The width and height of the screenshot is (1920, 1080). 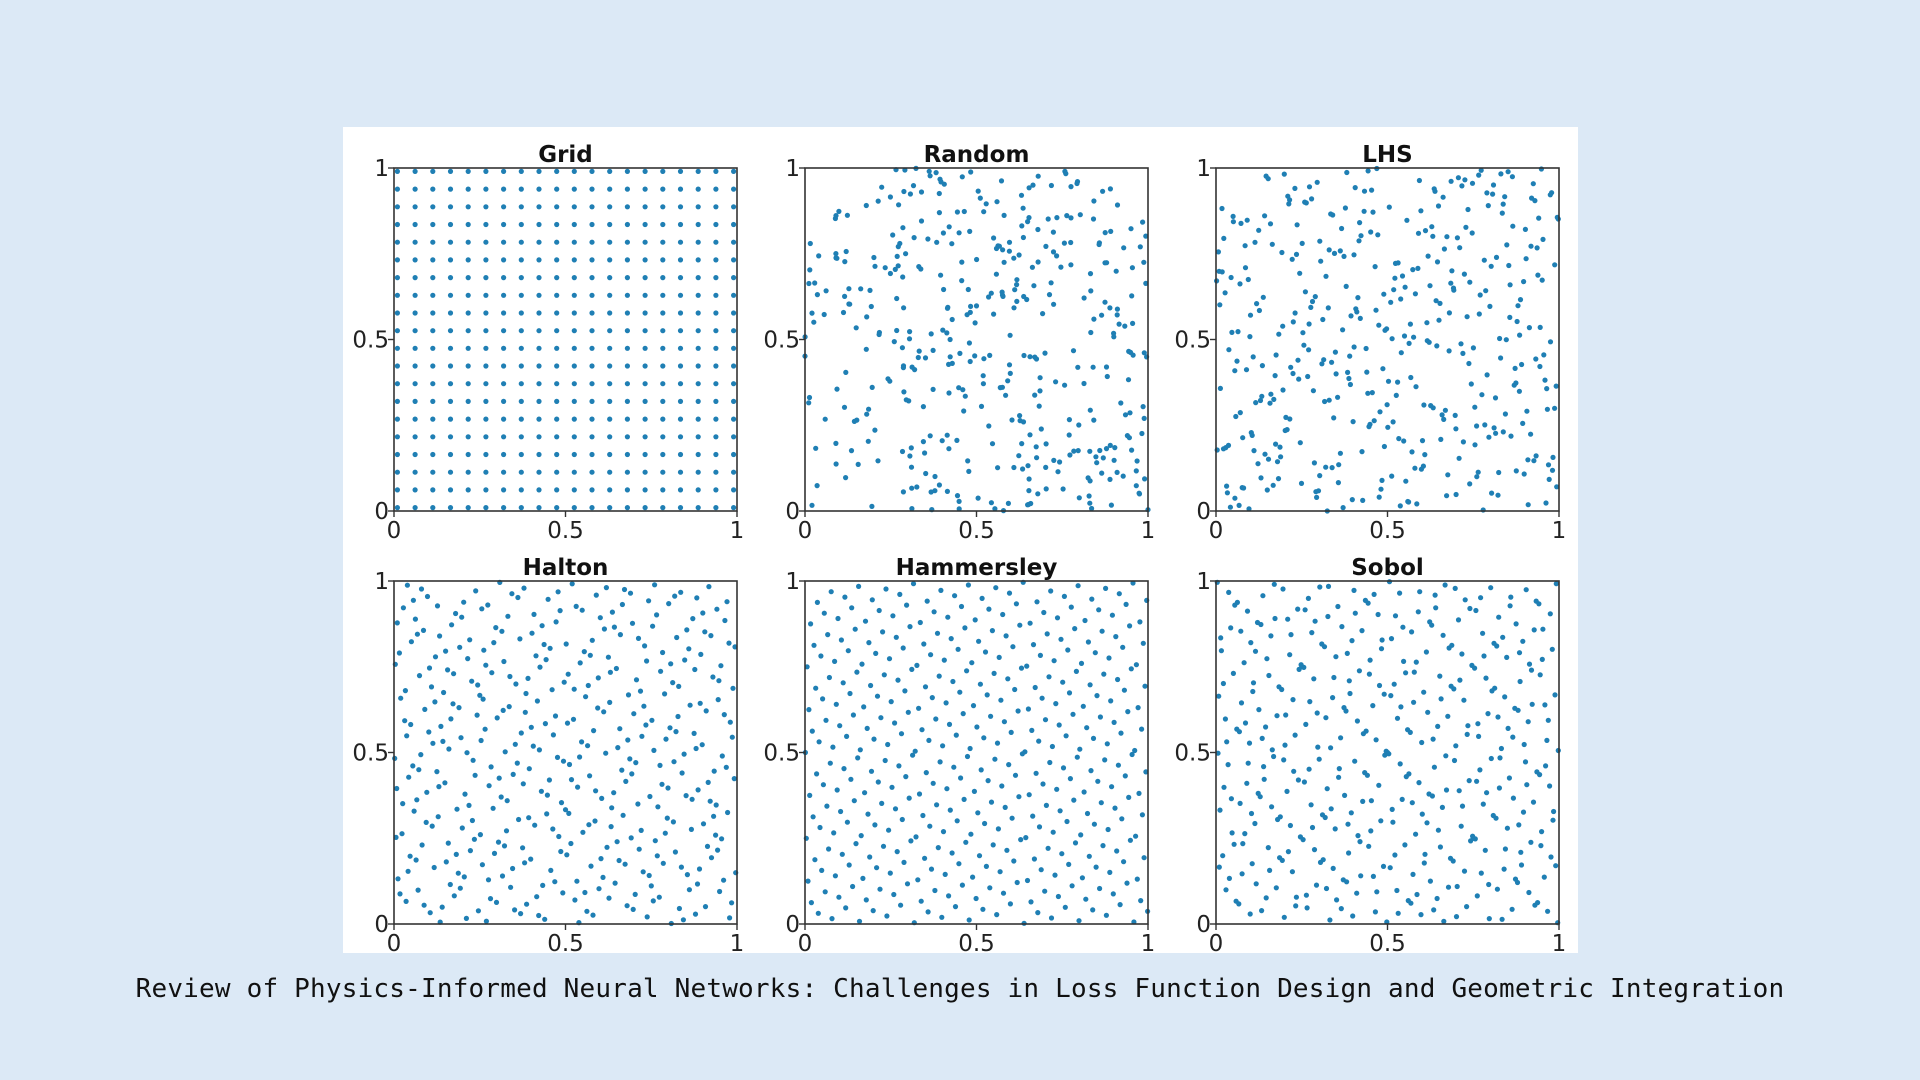 What do you see at coordinates (1387, 155) in the screenshot?
I see `subplot-title: LHS` at bounding box center [1387, 155].